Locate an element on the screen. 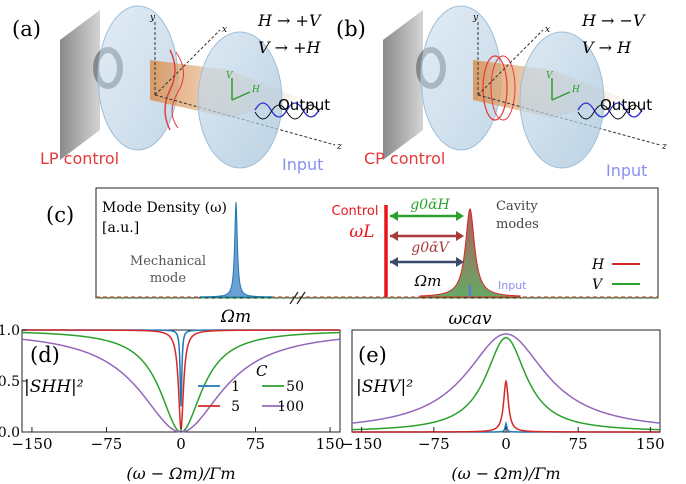  y-tick-label: 1.0 is located at coordinates (10, 331).